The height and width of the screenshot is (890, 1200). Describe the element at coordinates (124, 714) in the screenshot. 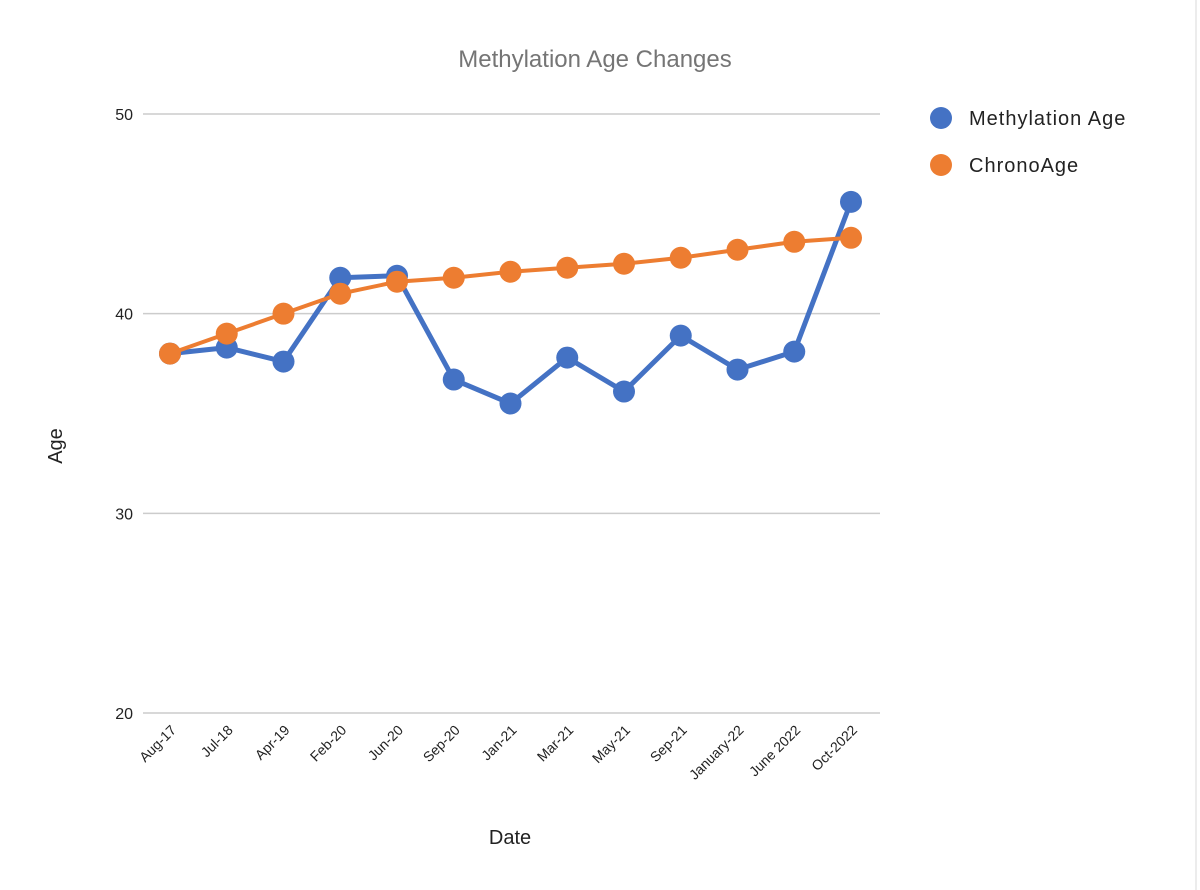

I see `y-tick-label: 20` at that location.